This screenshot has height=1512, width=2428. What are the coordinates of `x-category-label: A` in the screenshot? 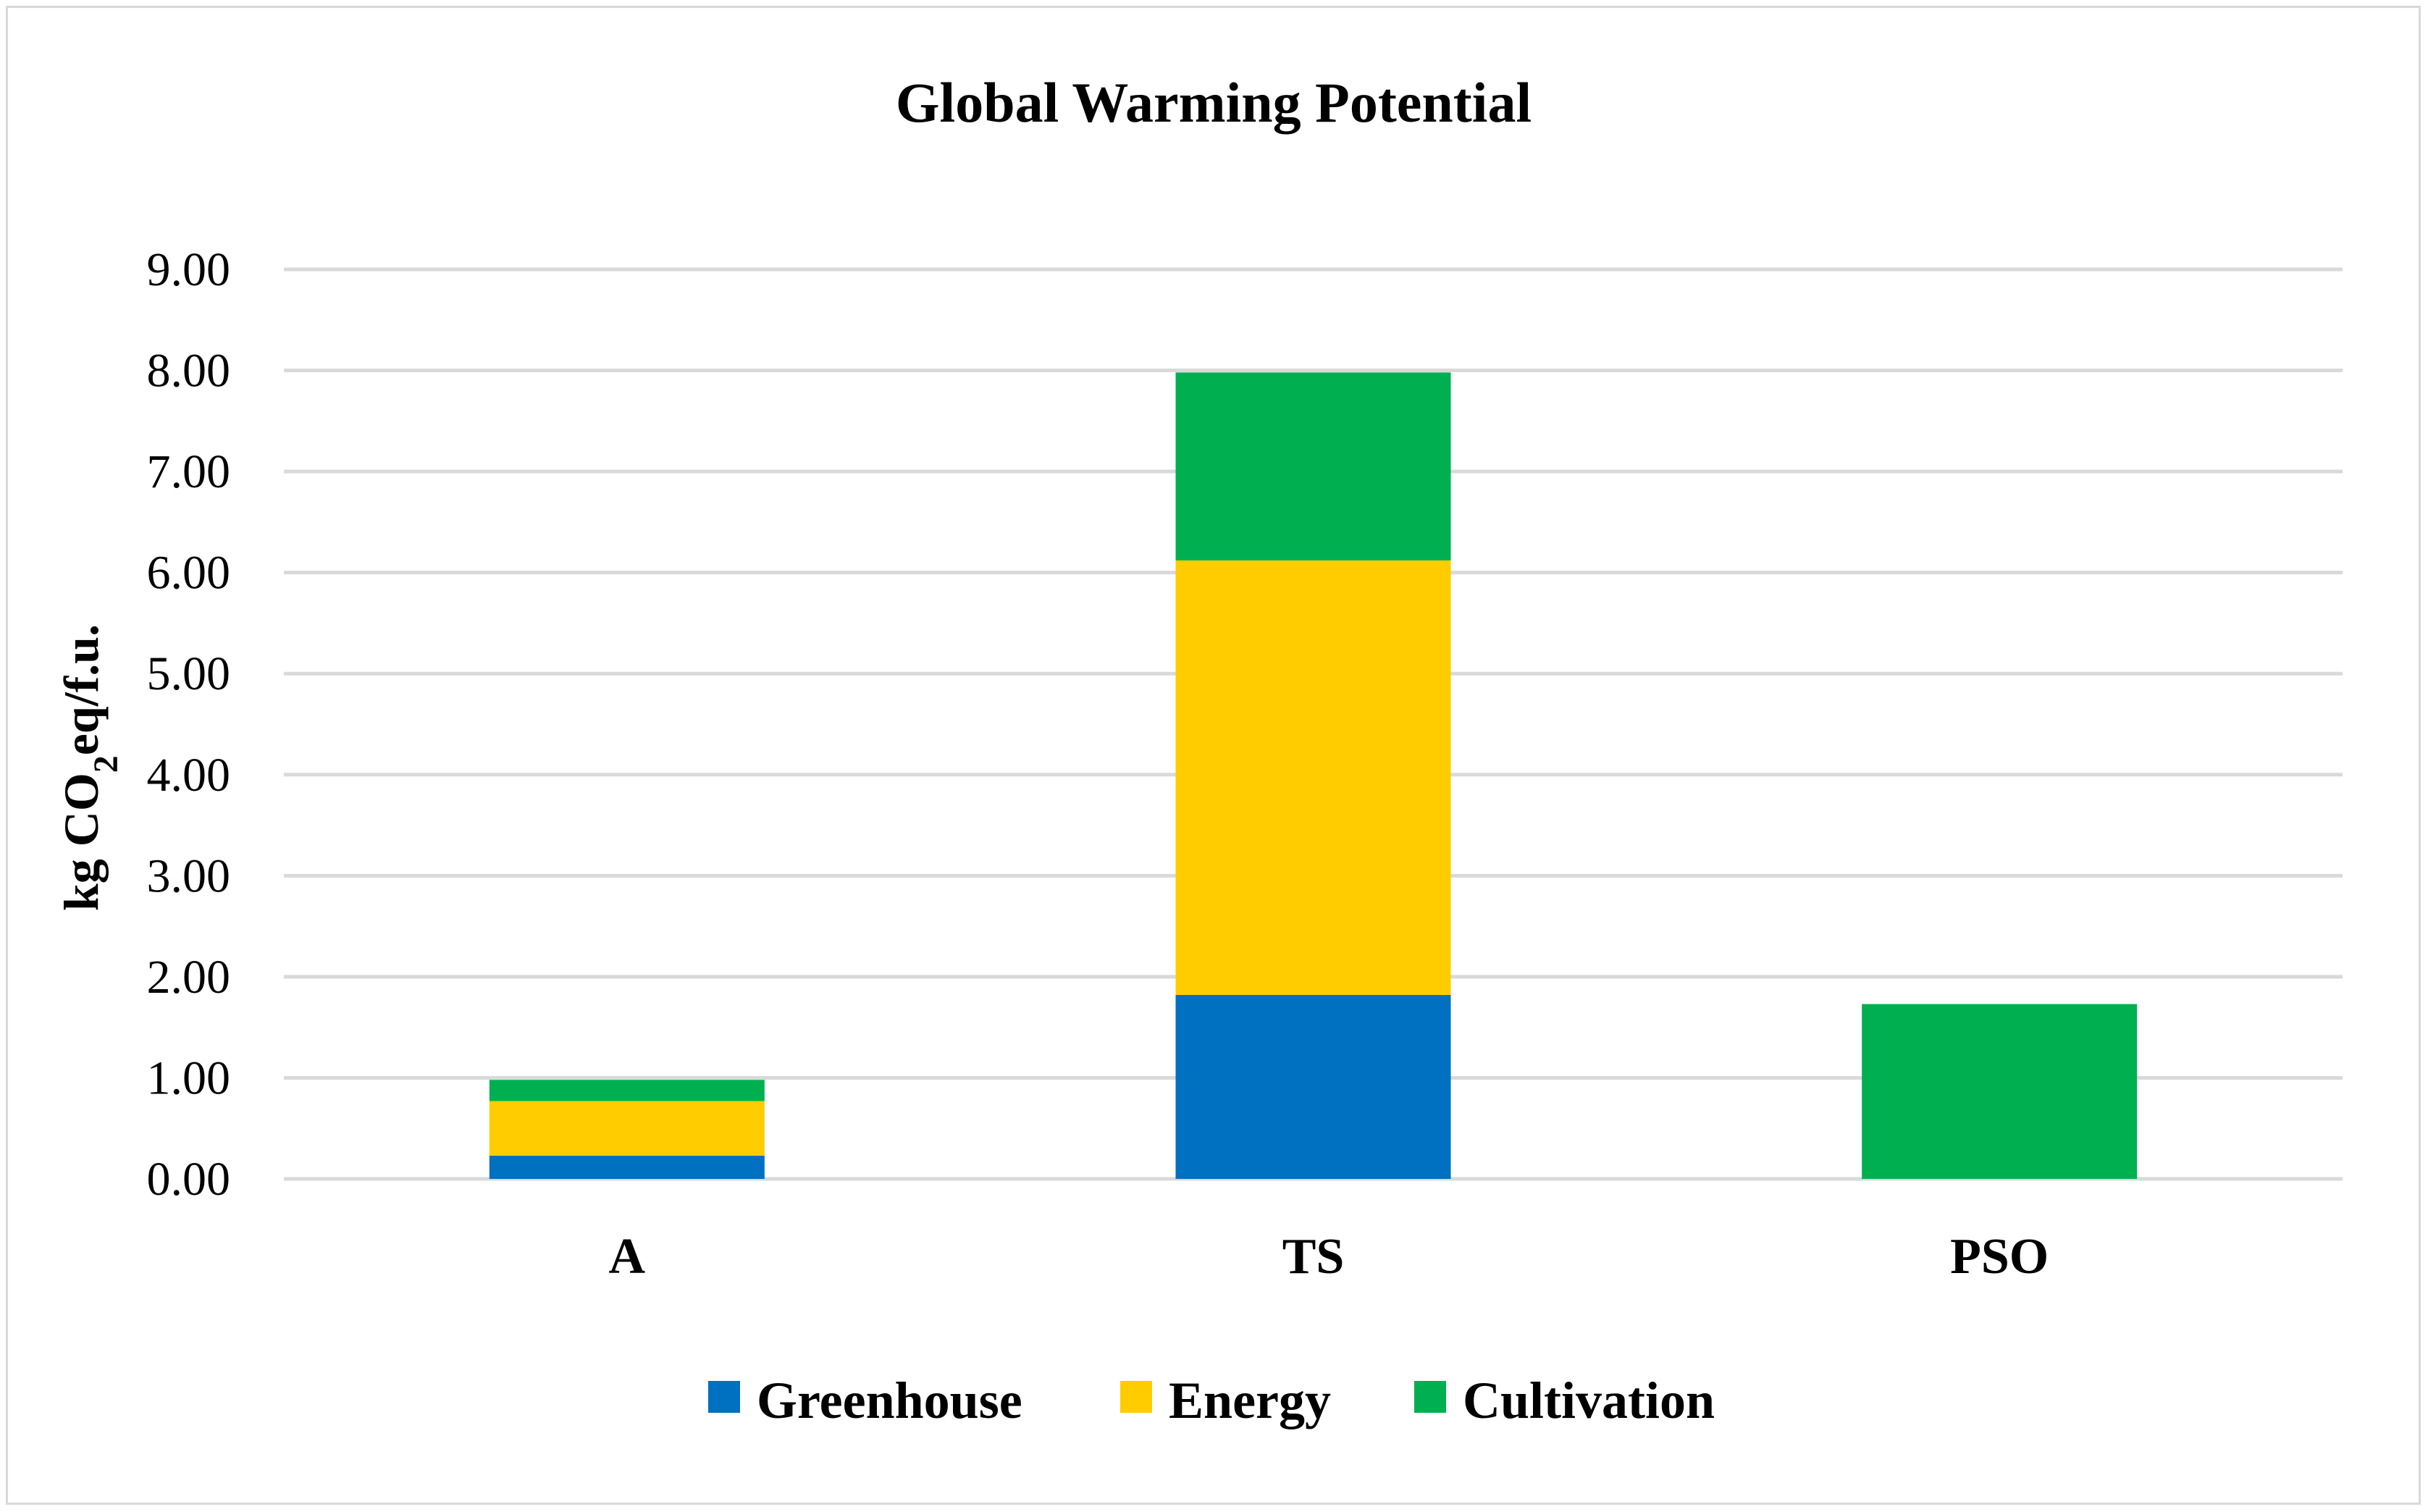 It's located at (628, 1257).